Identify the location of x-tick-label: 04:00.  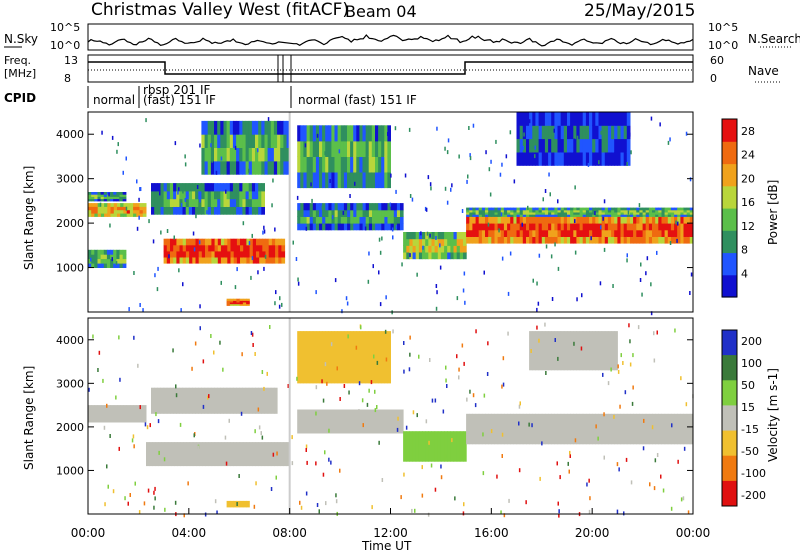
(189, 533).